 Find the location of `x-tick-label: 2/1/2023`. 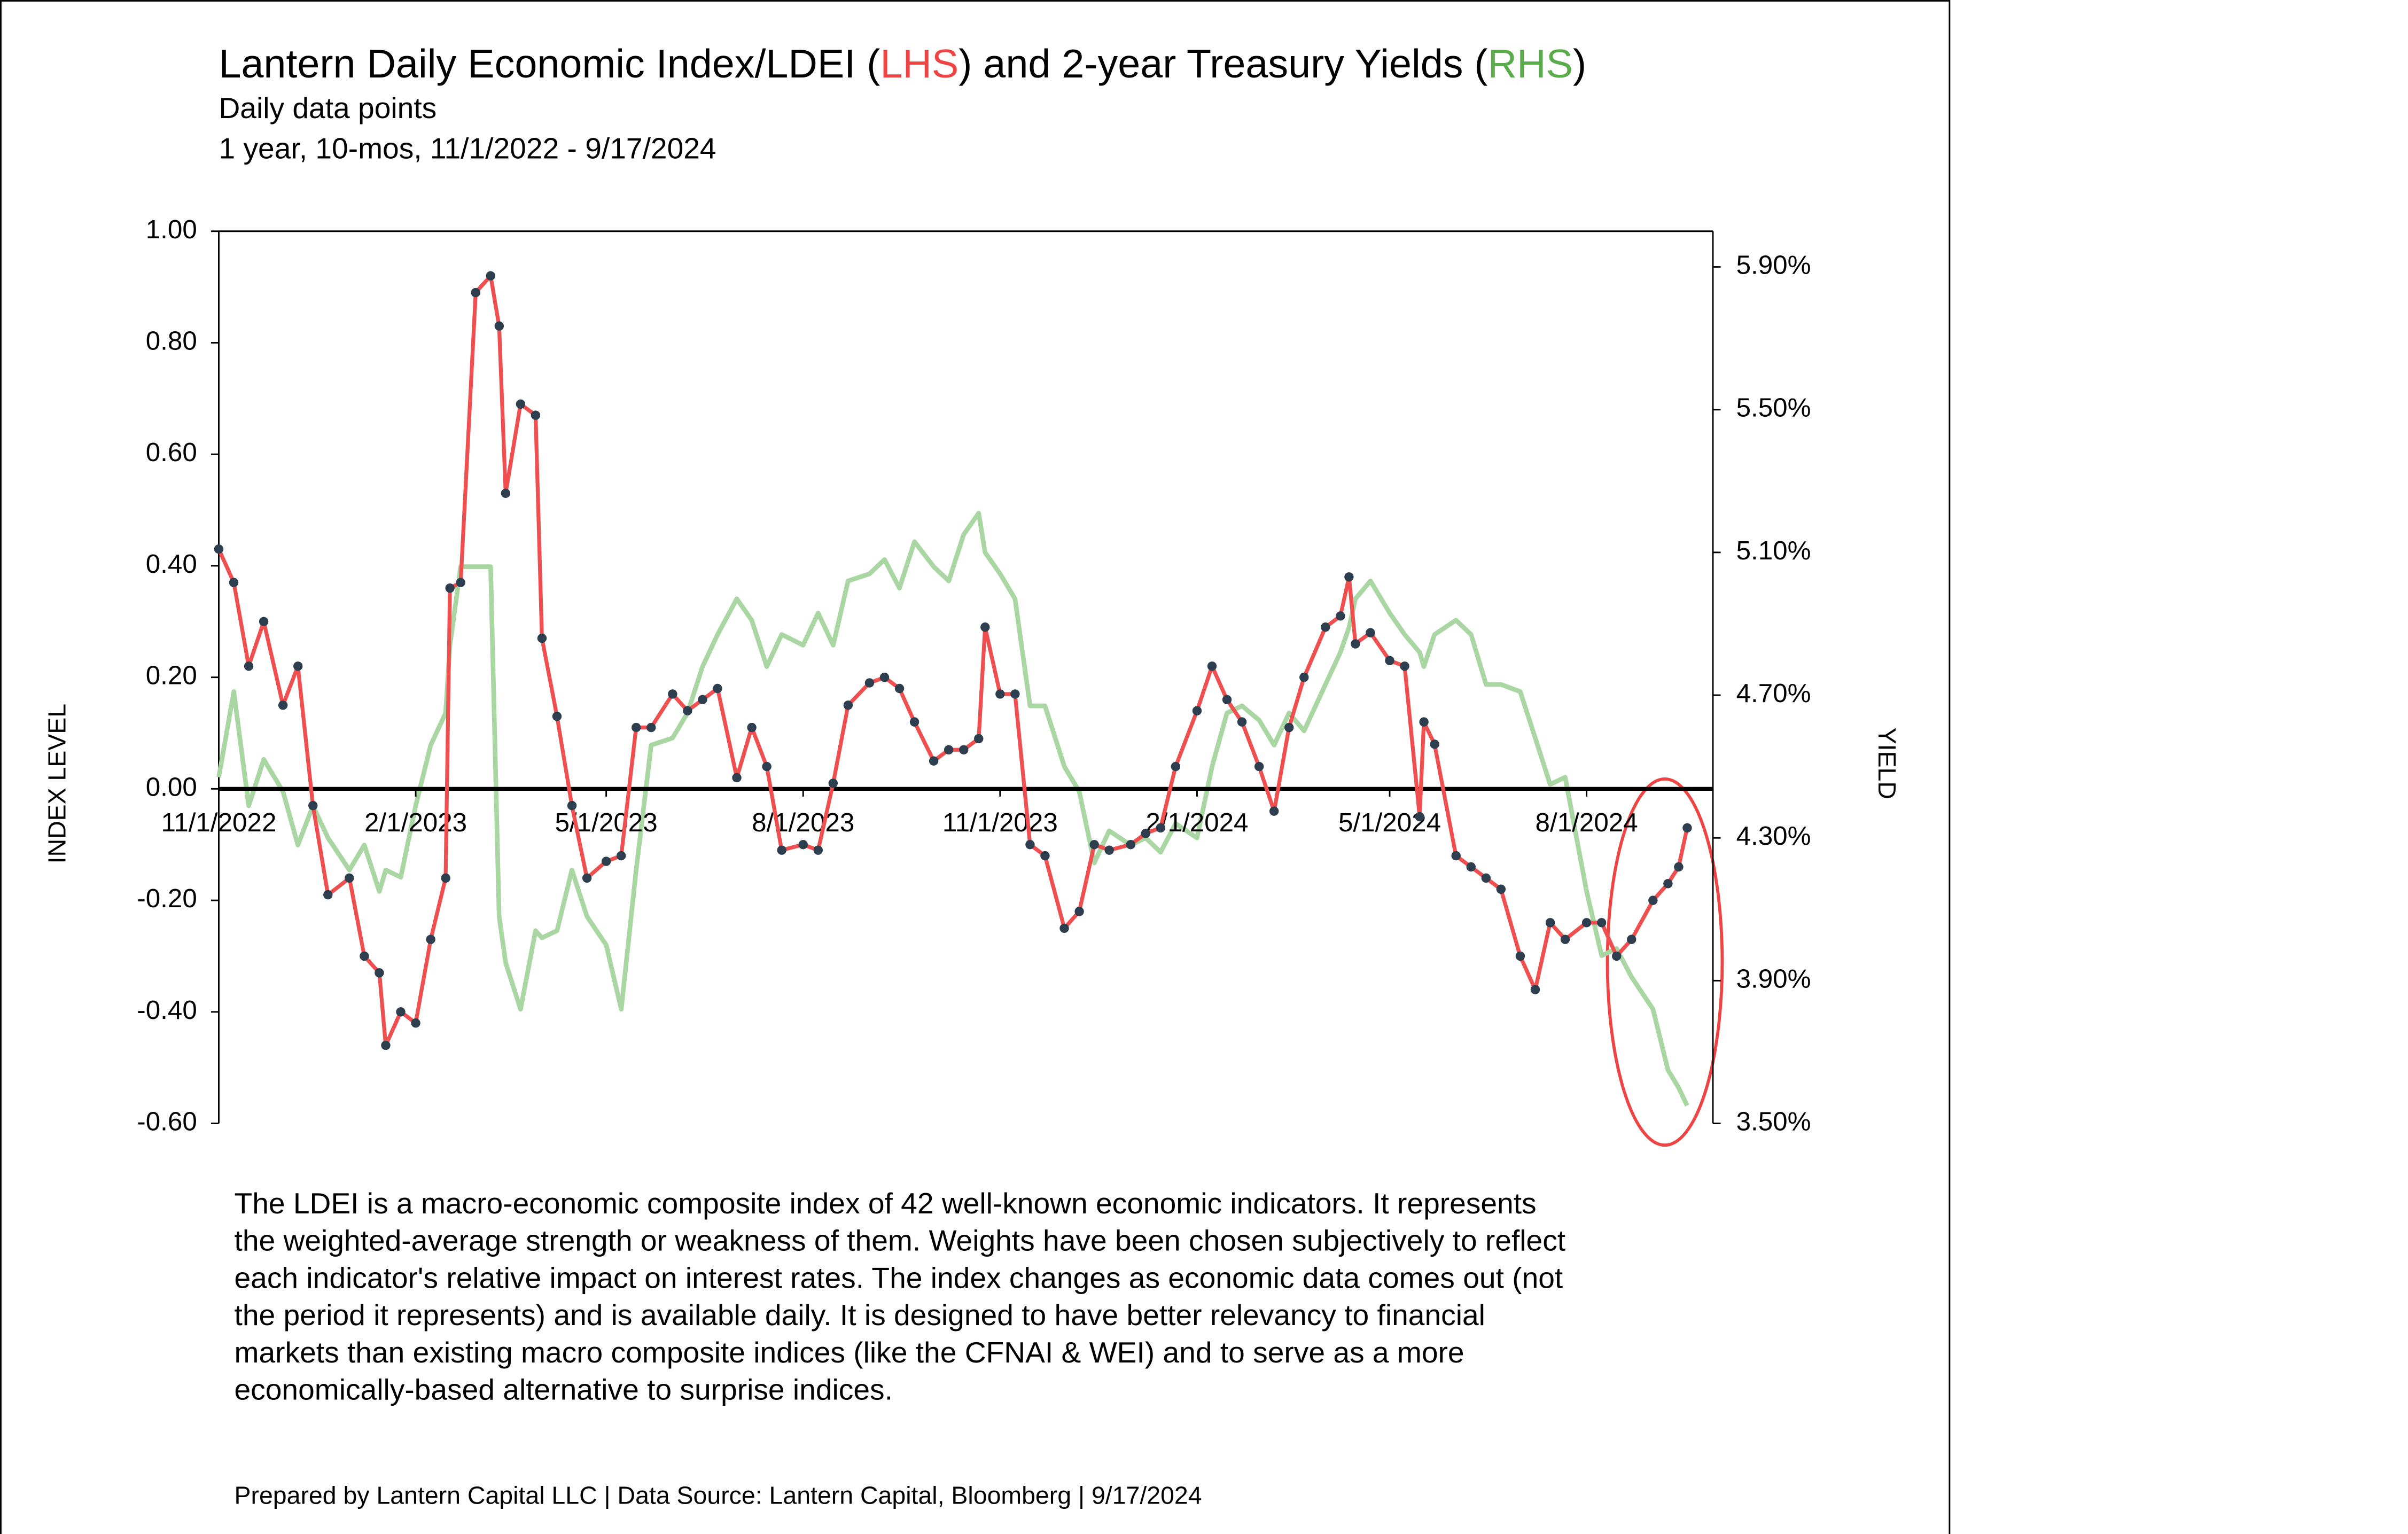

x-tick-label: 2/1/2023 is located at coordinates (416, 823).